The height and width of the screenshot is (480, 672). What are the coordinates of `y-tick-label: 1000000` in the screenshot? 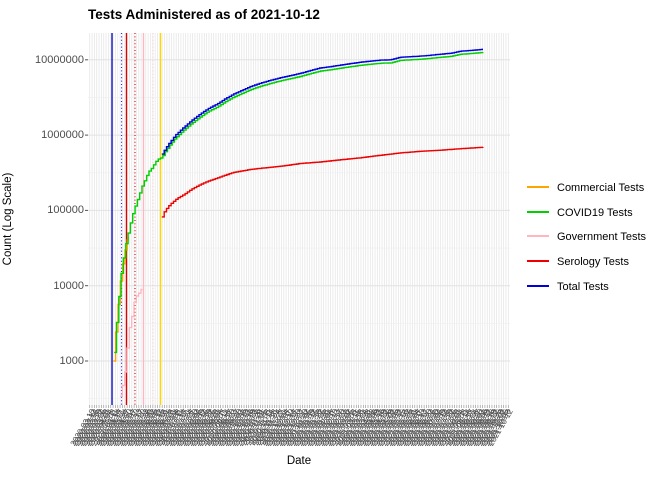 It's located at (62, 135).